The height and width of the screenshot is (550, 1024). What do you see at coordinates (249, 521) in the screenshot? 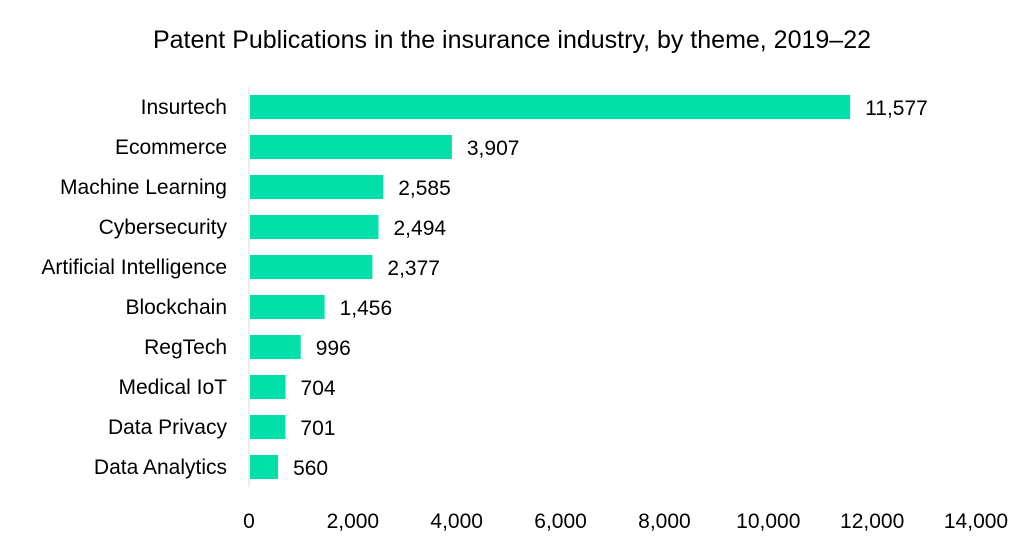
I see `x-tick-label: 0` at bounding box center [249, 521].